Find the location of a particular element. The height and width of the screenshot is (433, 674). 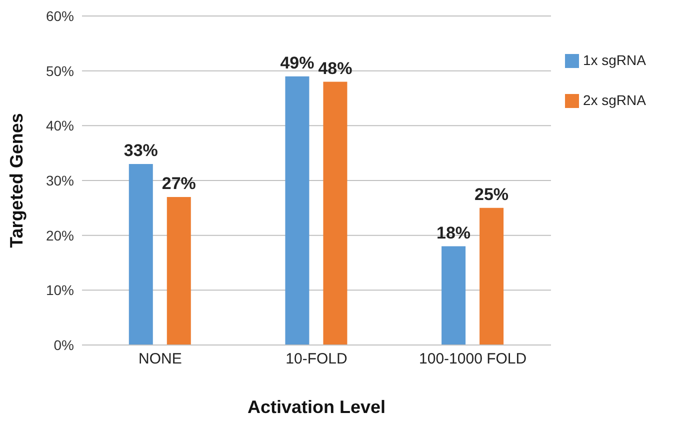

y-tick-label: 0% is located at coordinates (64, 344).